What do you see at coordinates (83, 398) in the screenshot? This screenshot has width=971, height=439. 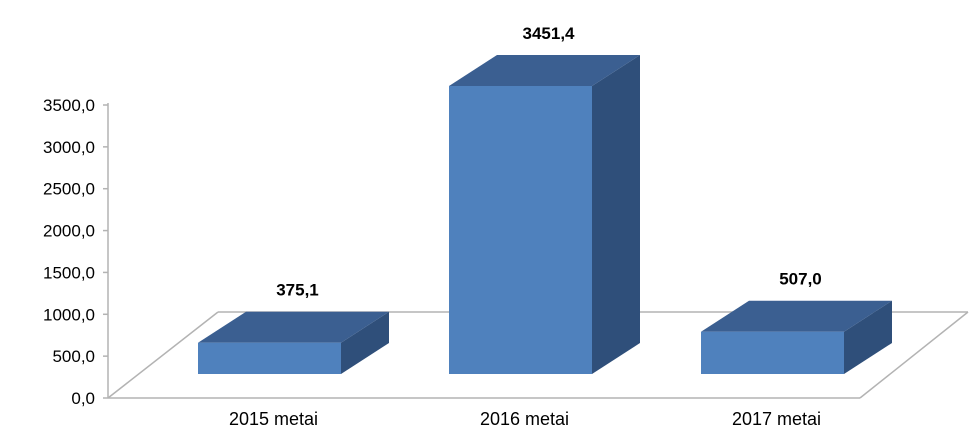 I see `y-tick-label: 0,0` at bounding box center [83, 398].